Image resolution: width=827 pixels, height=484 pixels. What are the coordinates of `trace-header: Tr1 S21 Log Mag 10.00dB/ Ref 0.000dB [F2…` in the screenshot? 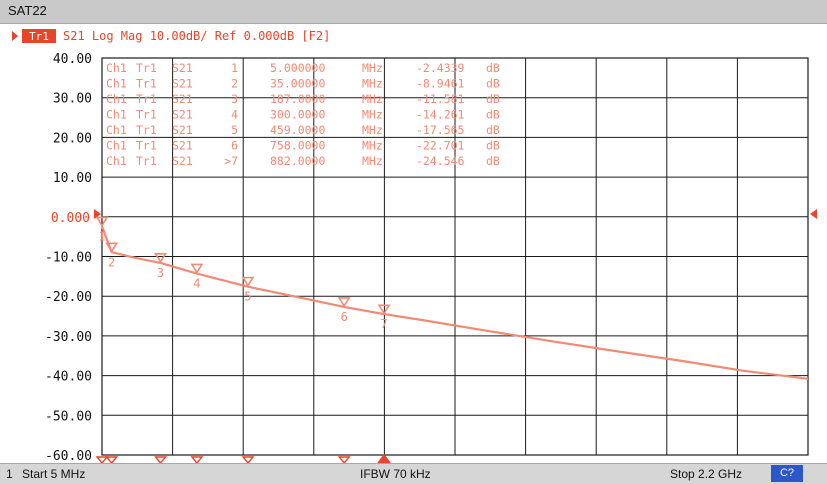 It's located at (171, 36).